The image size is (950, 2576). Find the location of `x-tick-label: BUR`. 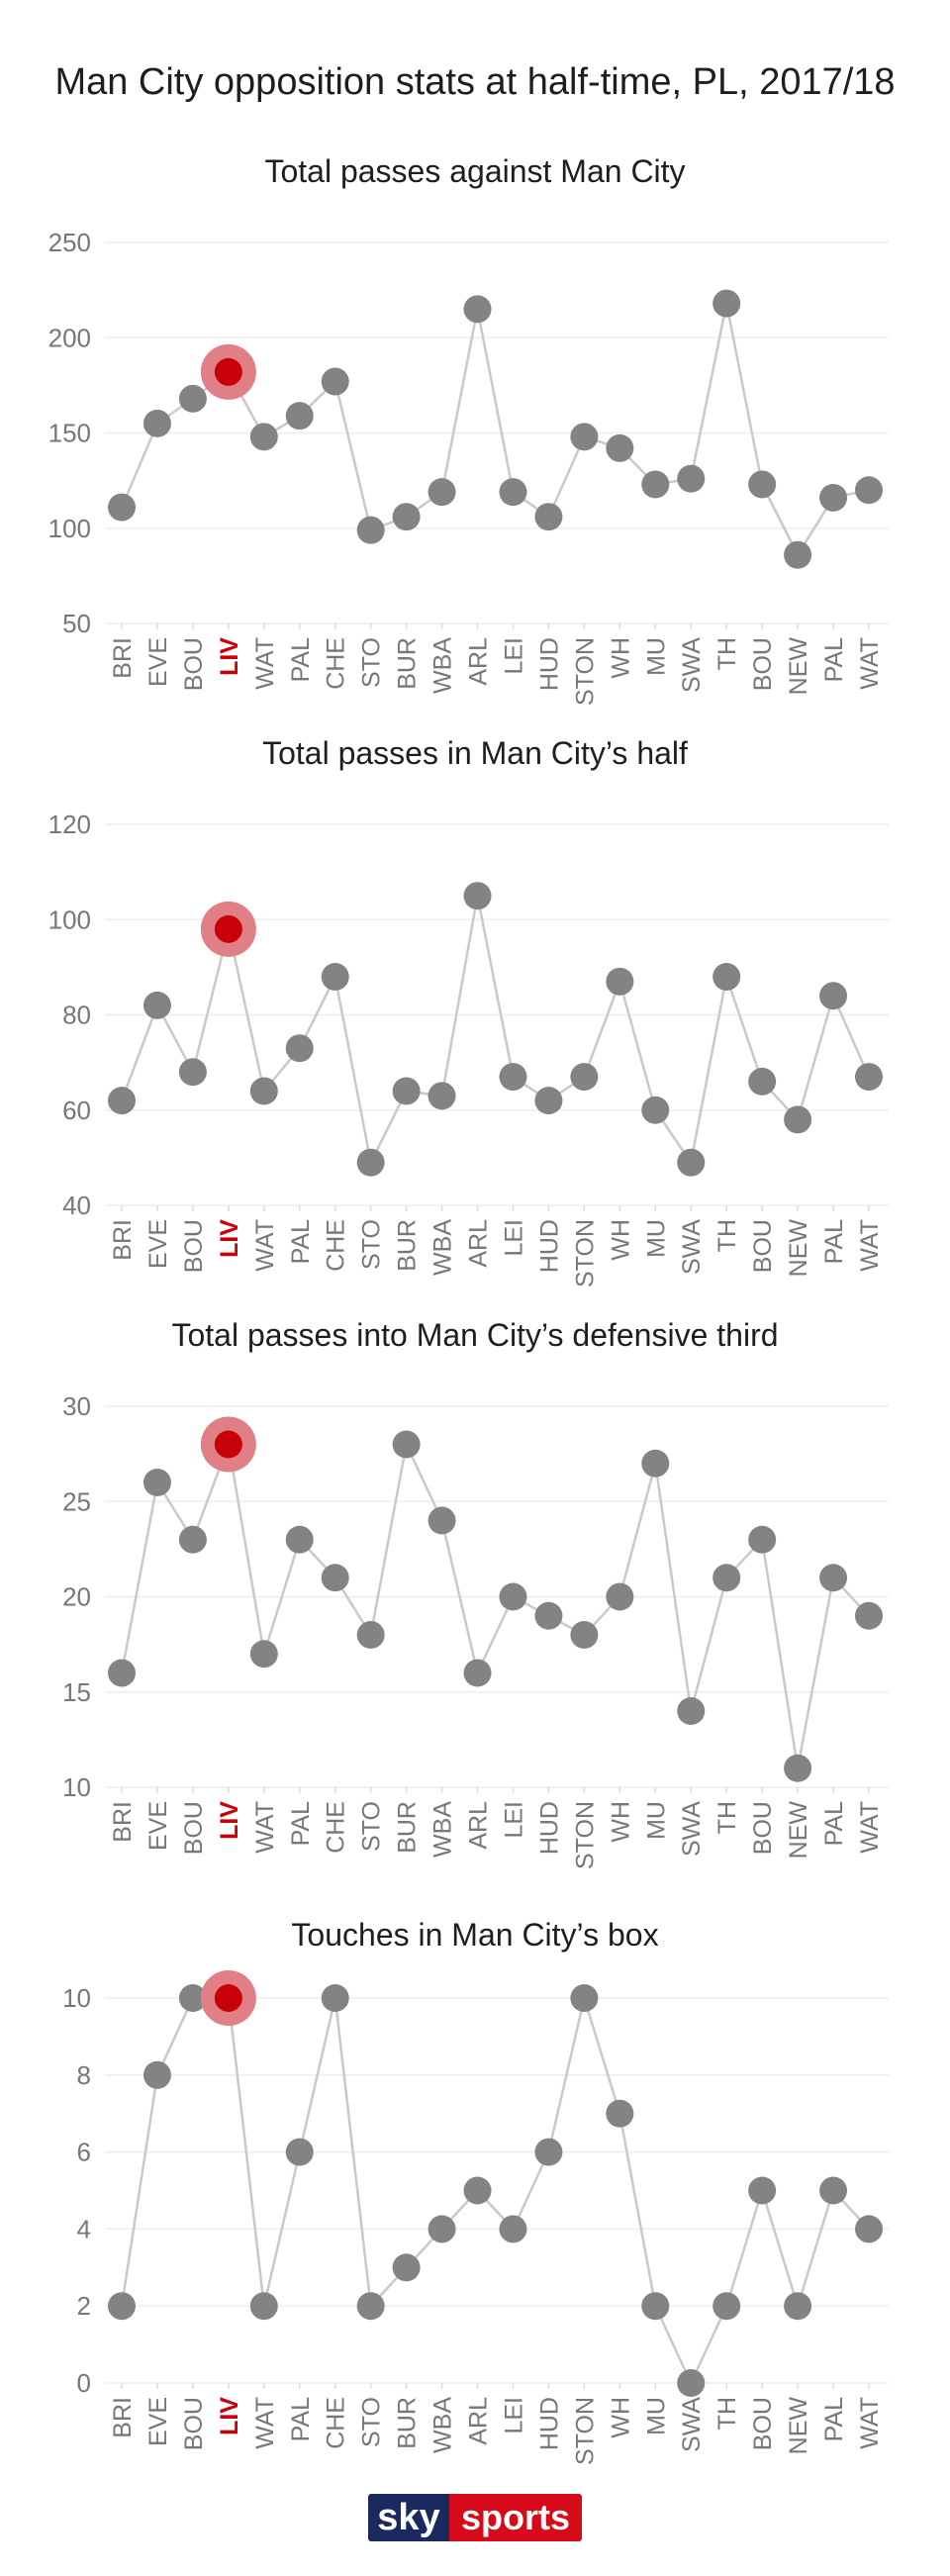

x-tick-label: BUR is located at coordinates (408, 663).